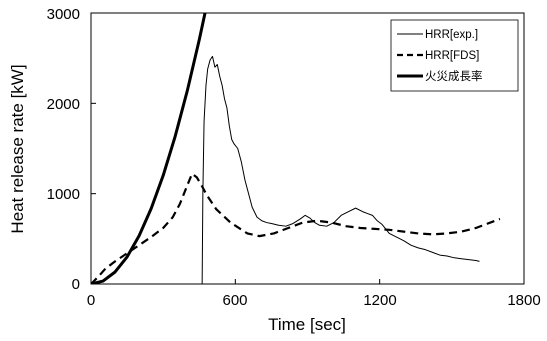  What do you see at coordinates (454, 76) in the screenshot?
I see `legend-label-growth: 火災成長率` at bounding box center [454, 76].